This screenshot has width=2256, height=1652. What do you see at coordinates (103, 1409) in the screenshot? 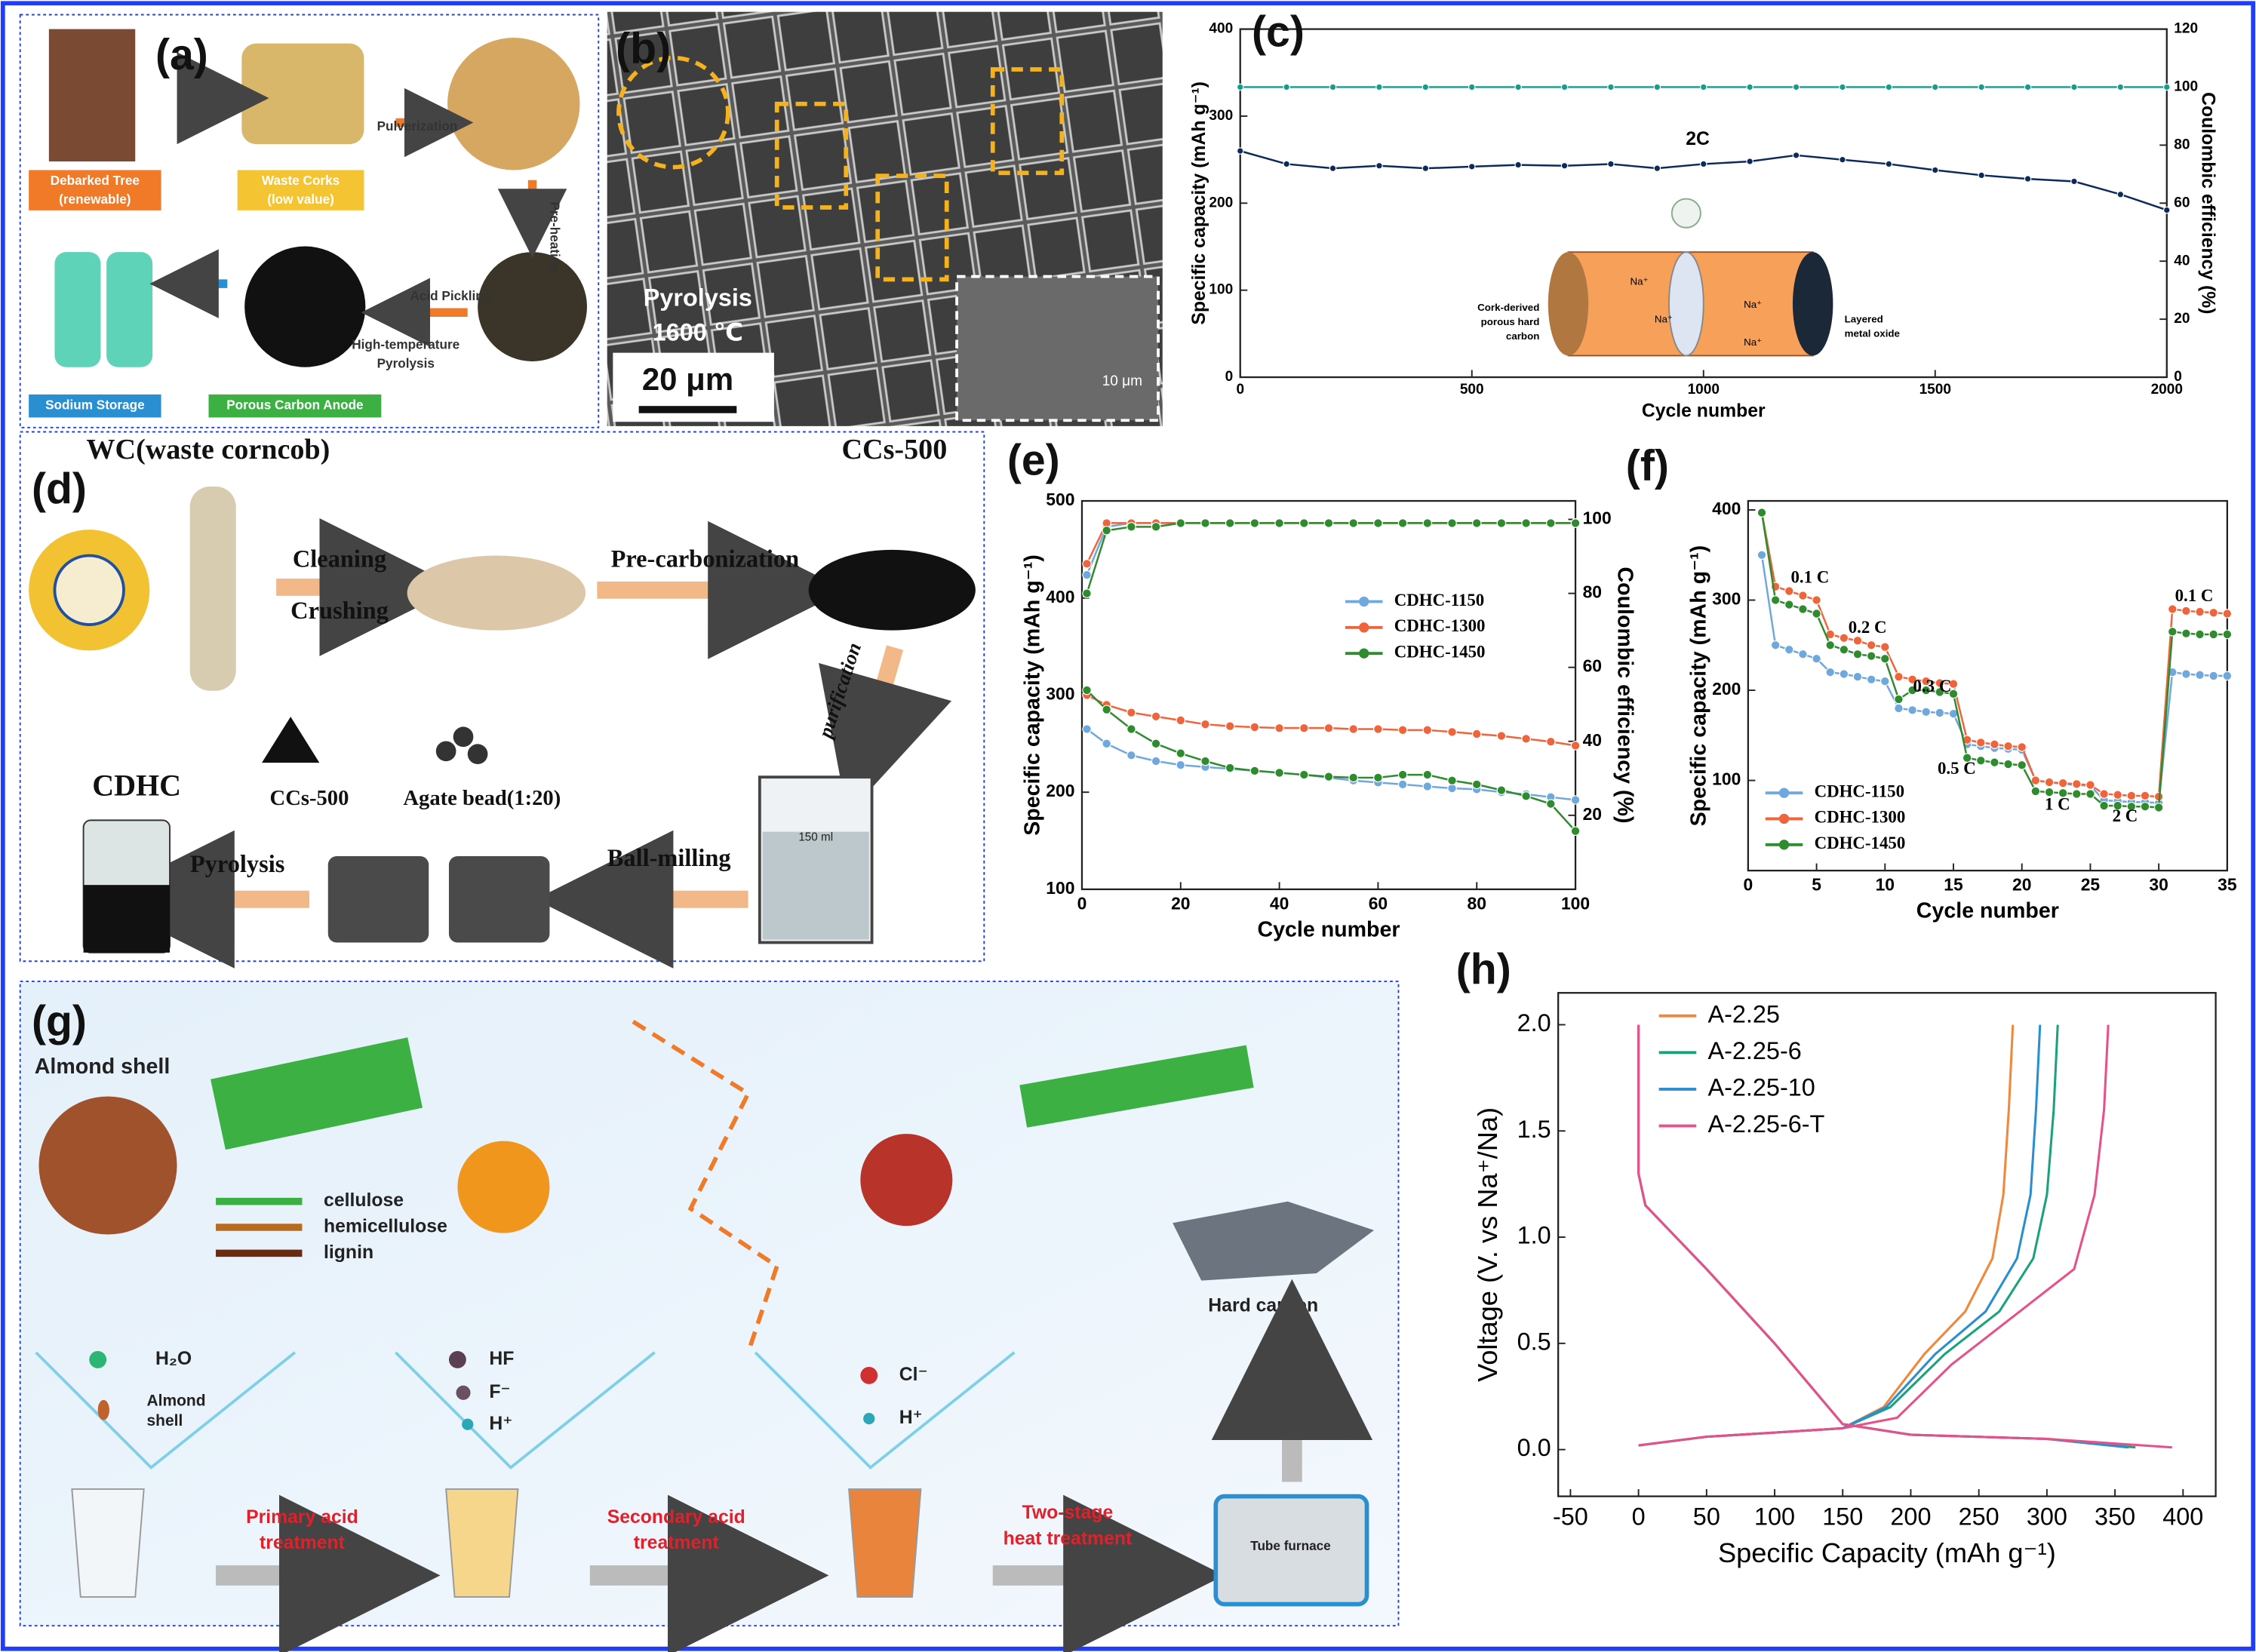
I see `shell-icon` at bounding box center [103, 1409].